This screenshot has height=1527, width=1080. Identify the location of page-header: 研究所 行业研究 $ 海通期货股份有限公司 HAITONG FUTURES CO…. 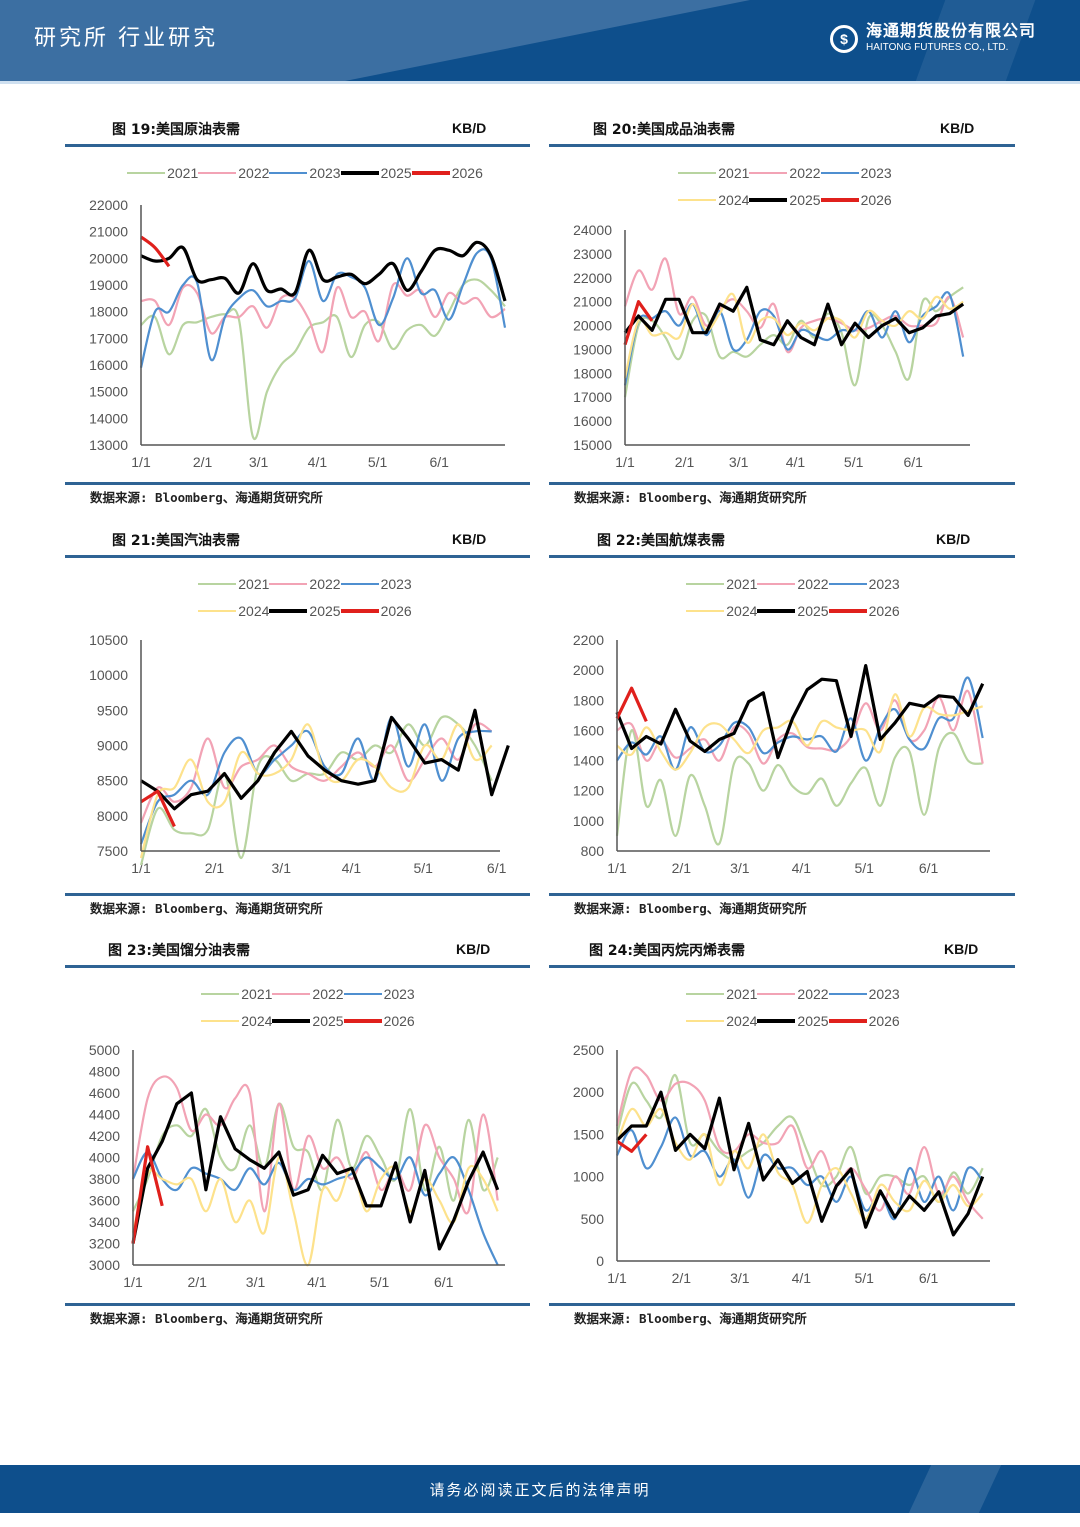
(540, 42).